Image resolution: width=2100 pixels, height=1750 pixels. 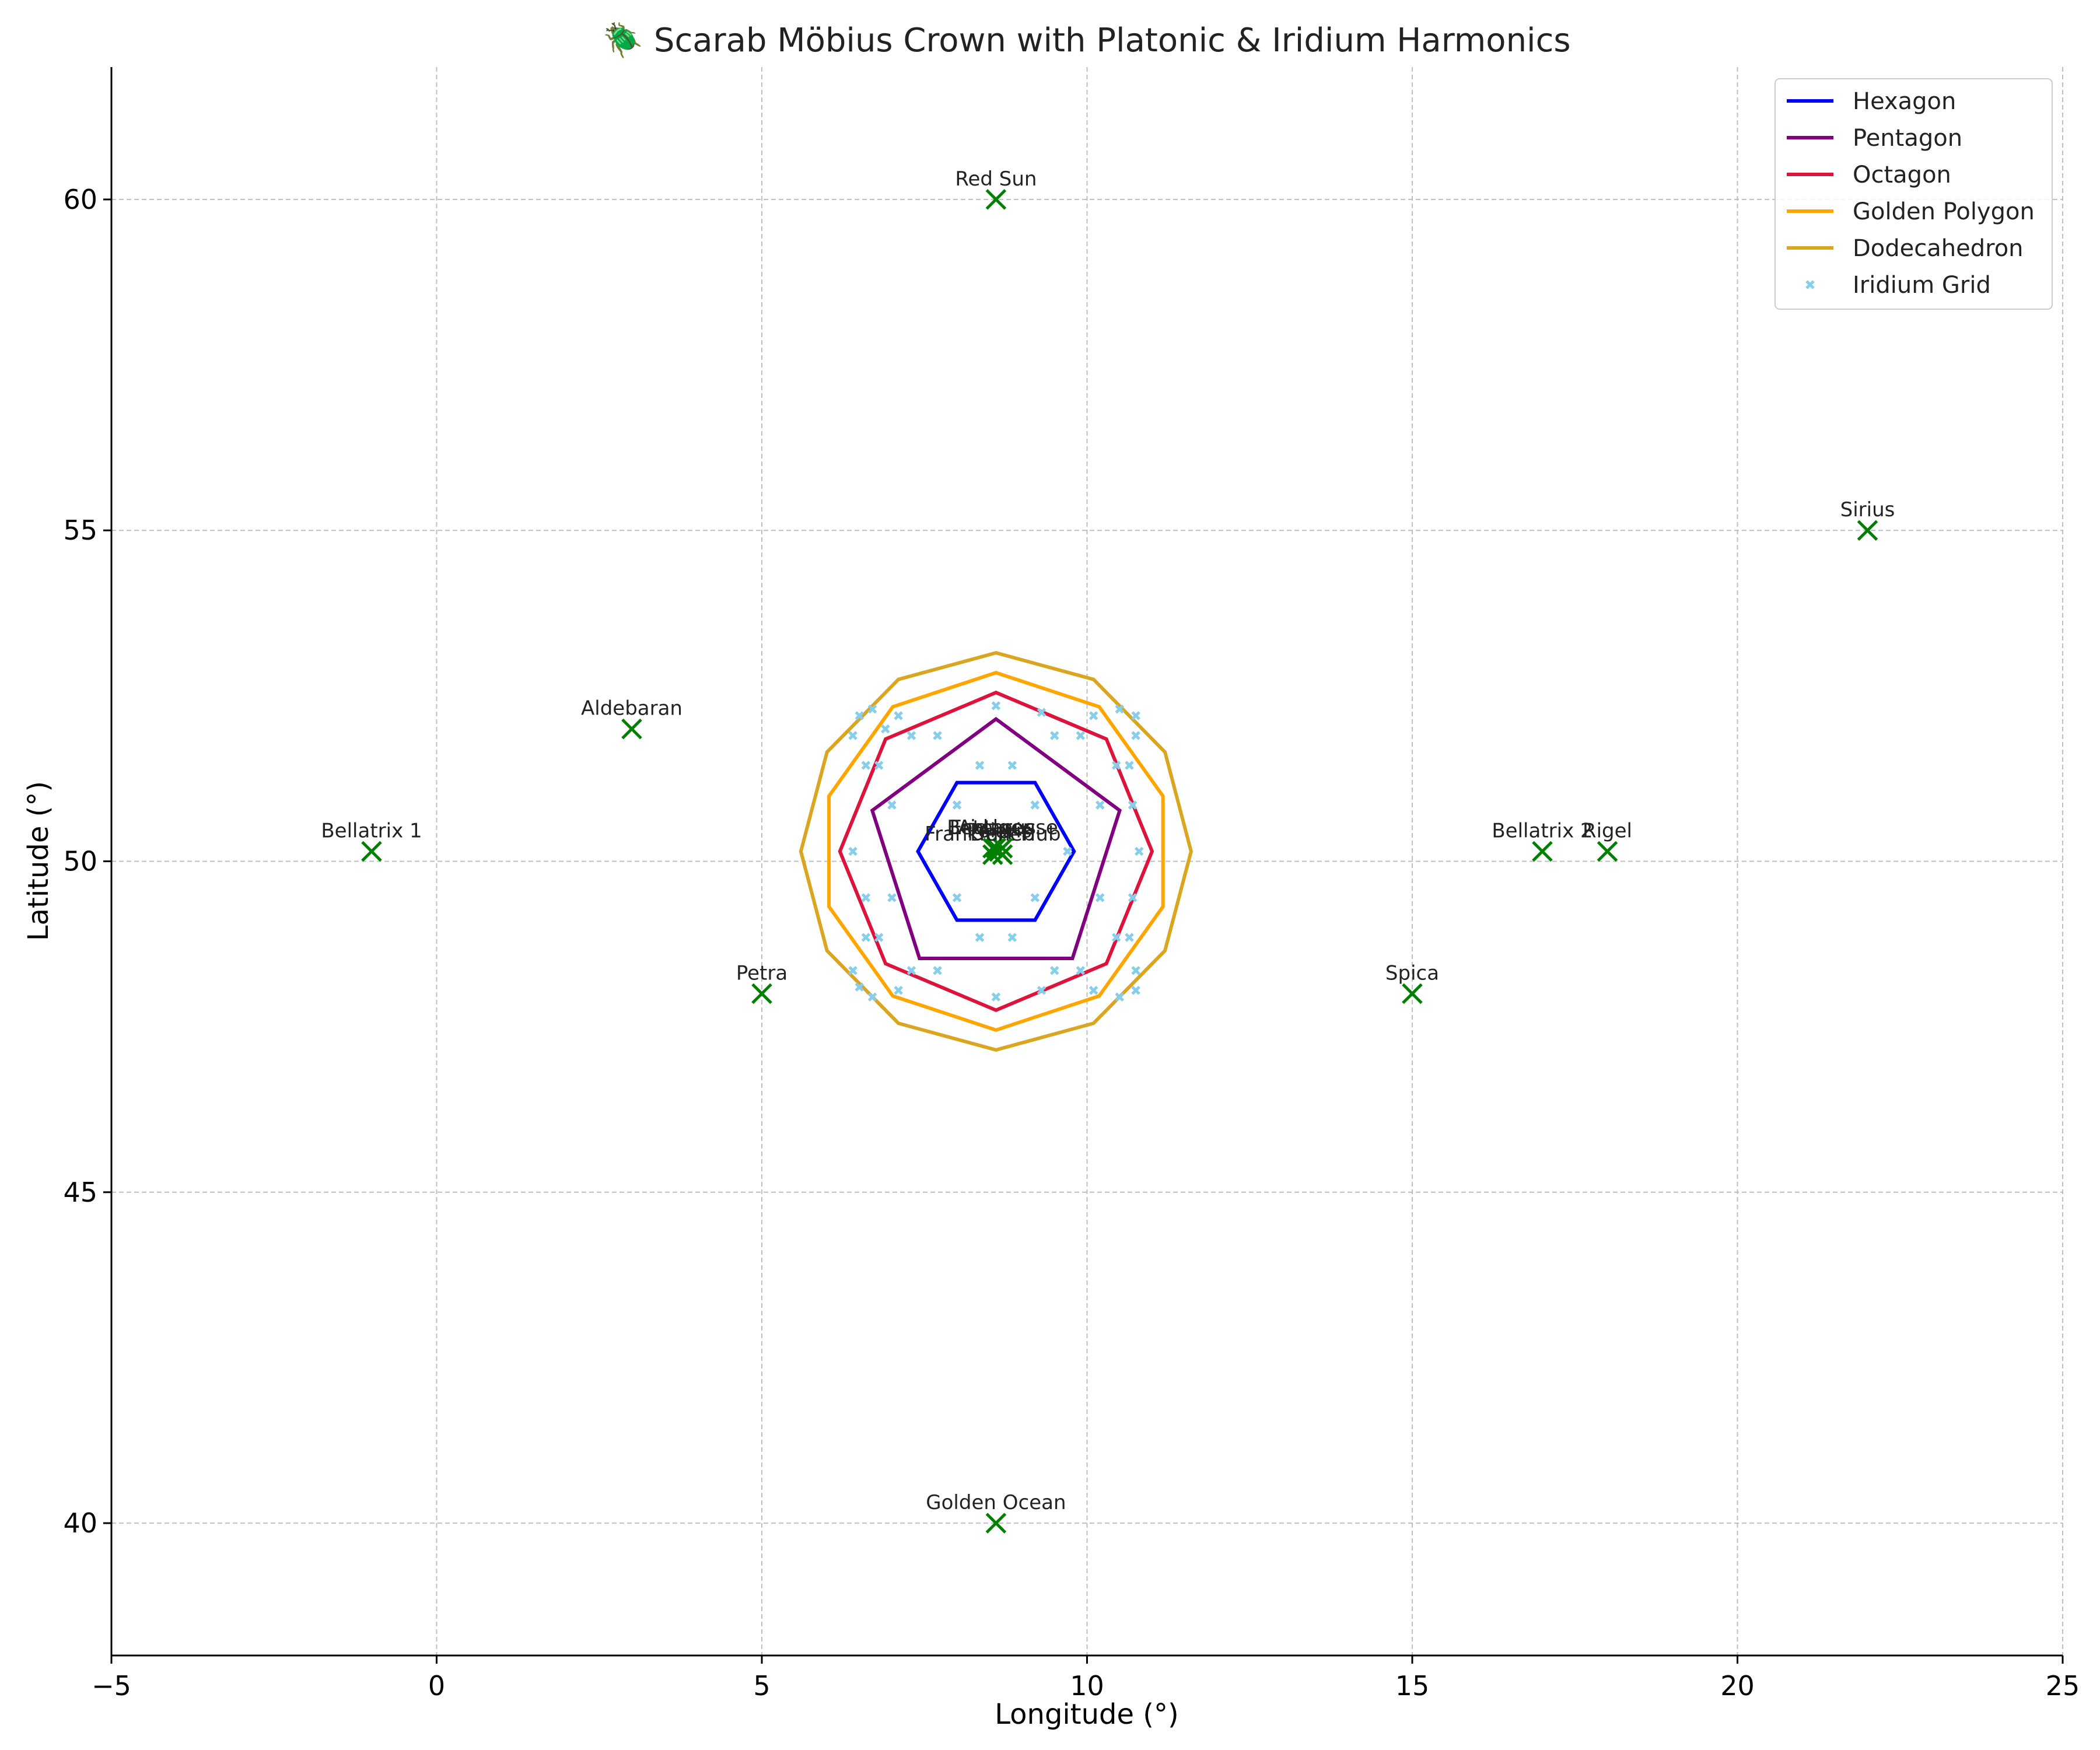 I want to click on legend-swatch, so click(x=1810, y=284).